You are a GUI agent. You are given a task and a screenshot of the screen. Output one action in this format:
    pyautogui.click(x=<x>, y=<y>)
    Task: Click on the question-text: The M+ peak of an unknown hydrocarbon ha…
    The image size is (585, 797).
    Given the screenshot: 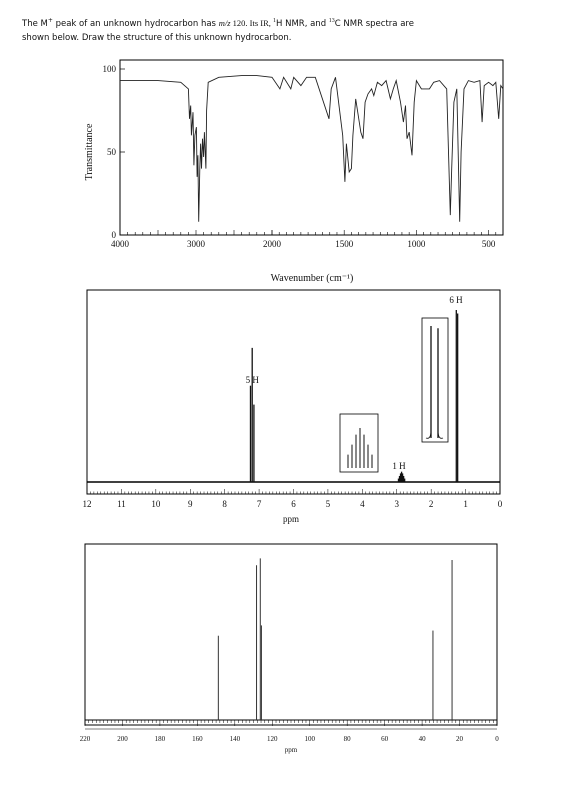 What is the action you would take?
    pyautogui.click(x=294, y=29)
    